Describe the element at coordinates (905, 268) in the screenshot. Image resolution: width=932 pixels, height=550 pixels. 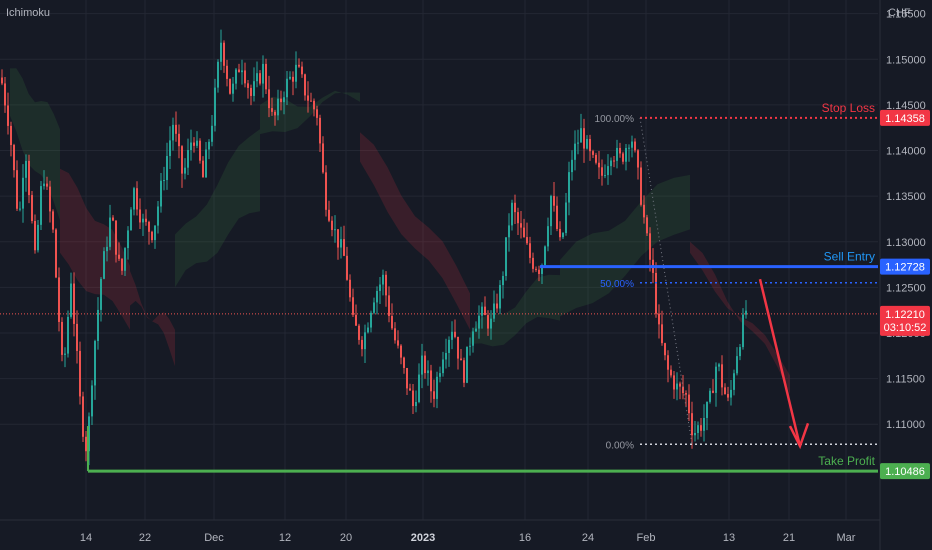
I see `sell-entry-tag-text: 1.12728` at that location.